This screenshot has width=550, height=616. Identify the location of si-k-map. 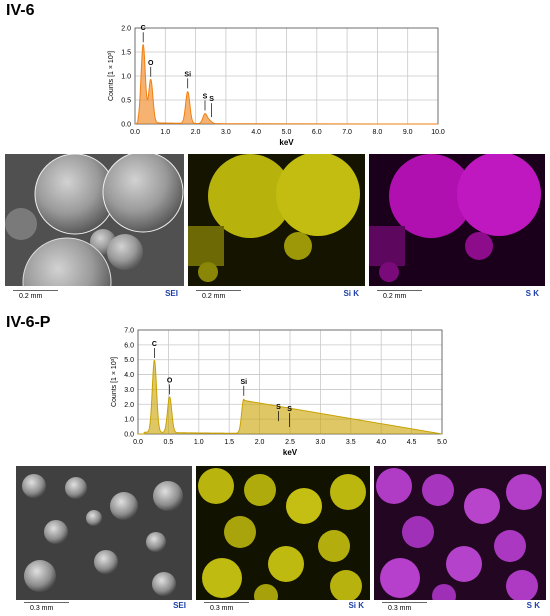
(276, 220).